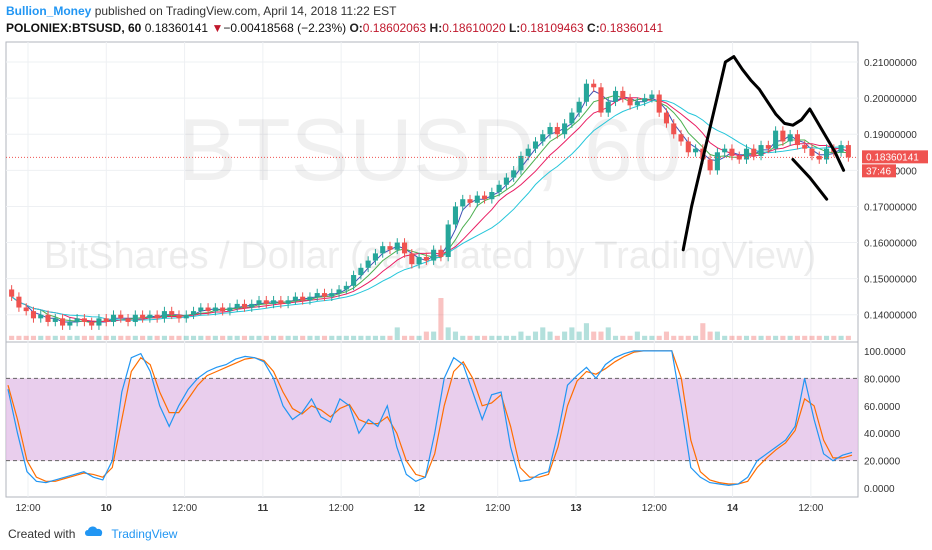  What do you see at coordinates (144, 534) in the screenshot?
I see `tradingview-link: TradingView` at bounding box center [144, 534].